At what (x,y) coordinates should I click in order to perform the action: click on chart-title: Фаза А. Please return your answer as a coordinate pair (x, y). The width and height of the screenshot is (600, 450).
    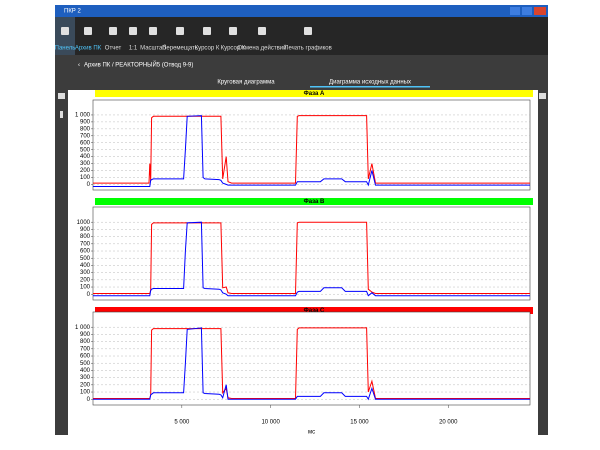
    Looking at the image, I should click on (314, 94).